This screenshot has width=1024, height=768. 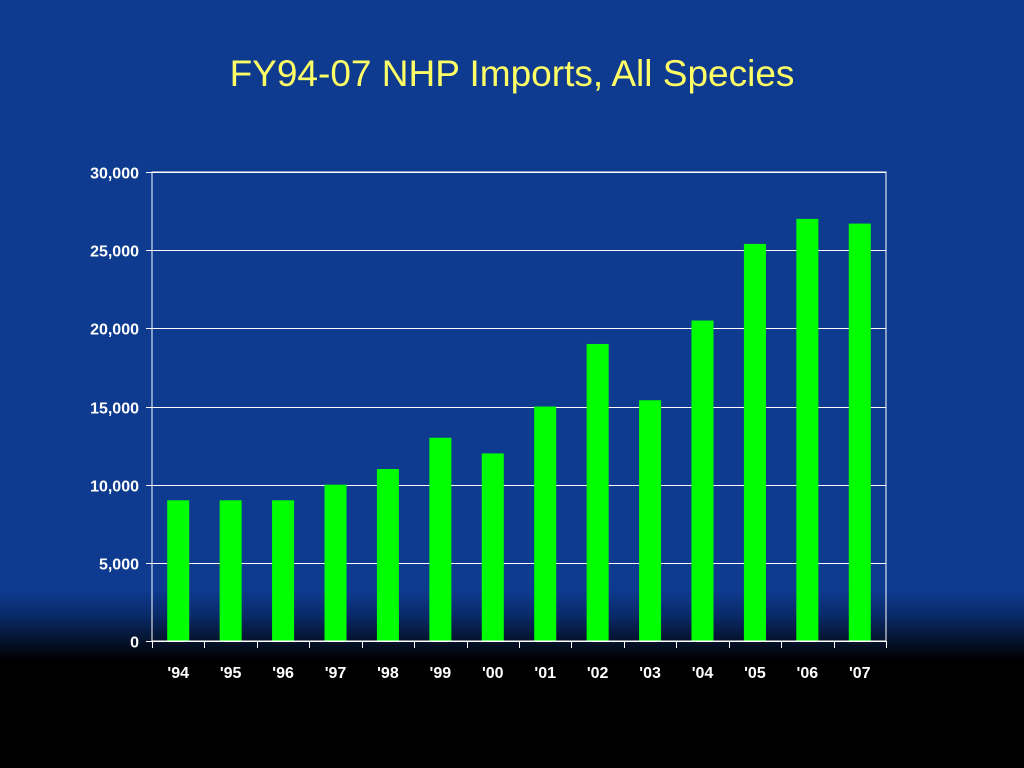 What do you see at coordinates (119, 565) in the screenshot?
I see `y-tick-label: 5,000` at bounding box center [119, 565].